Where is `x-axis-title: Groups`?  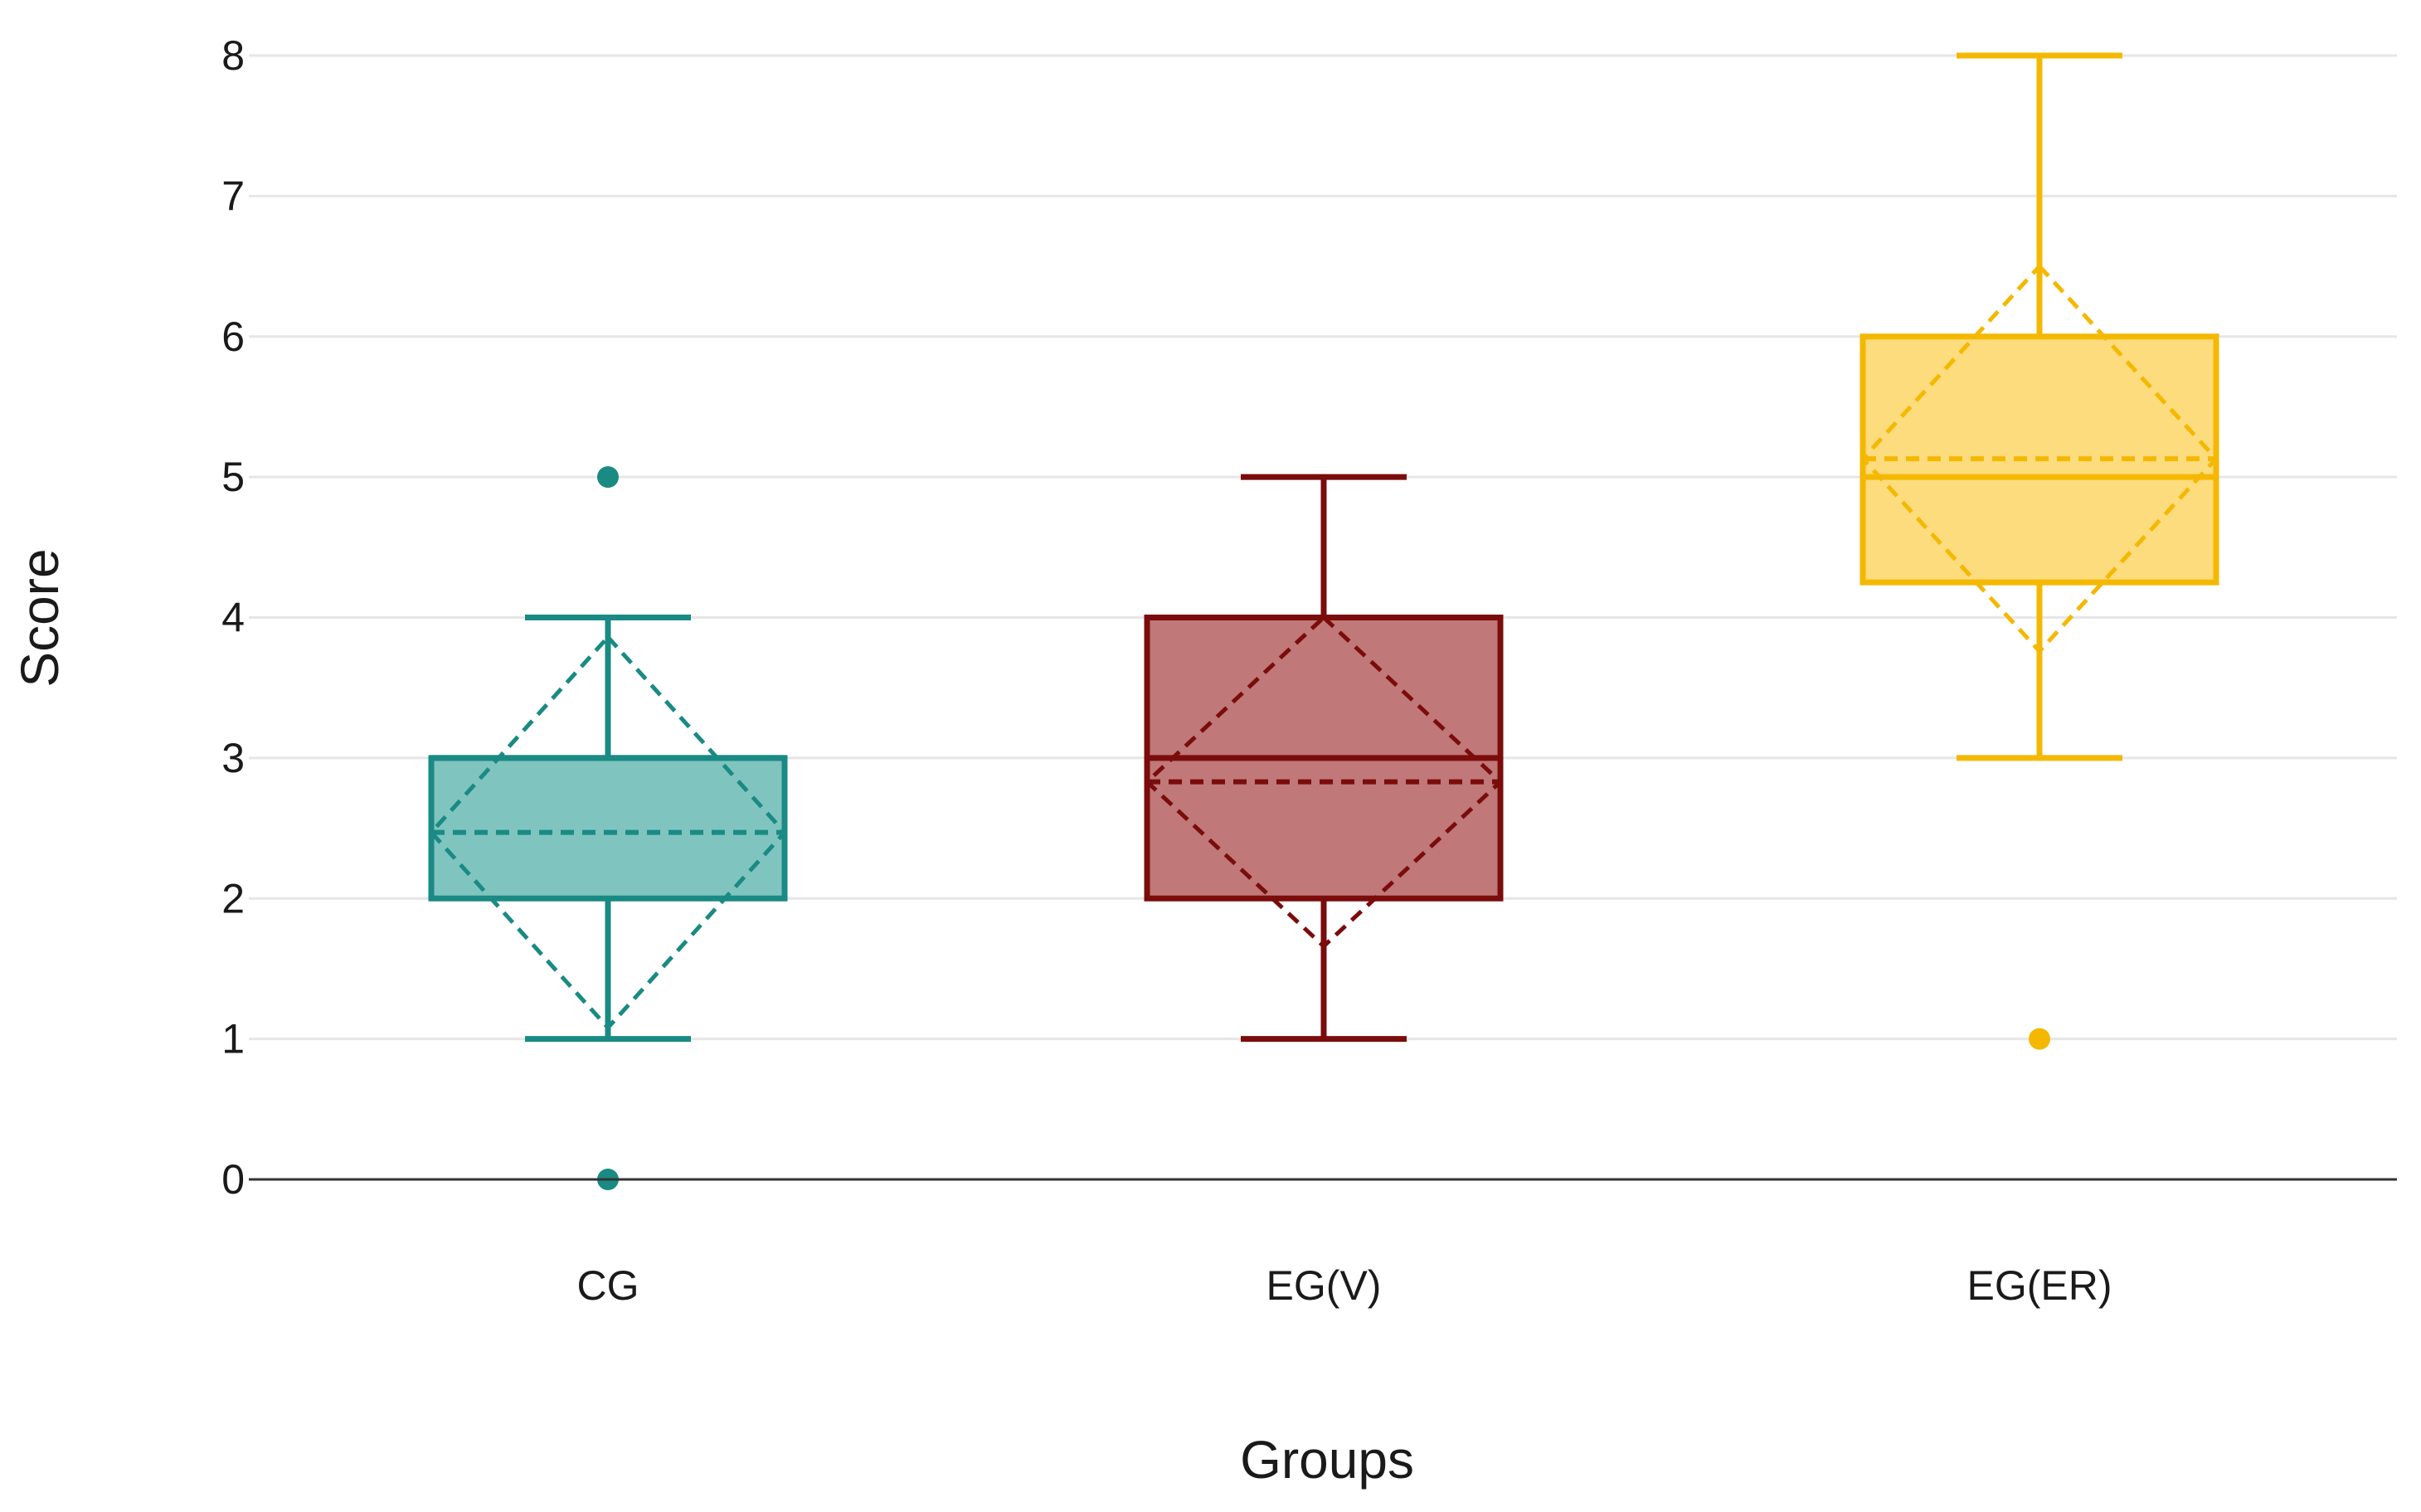
x-axis-title: Groups is located at coordinates (1327, 1460).